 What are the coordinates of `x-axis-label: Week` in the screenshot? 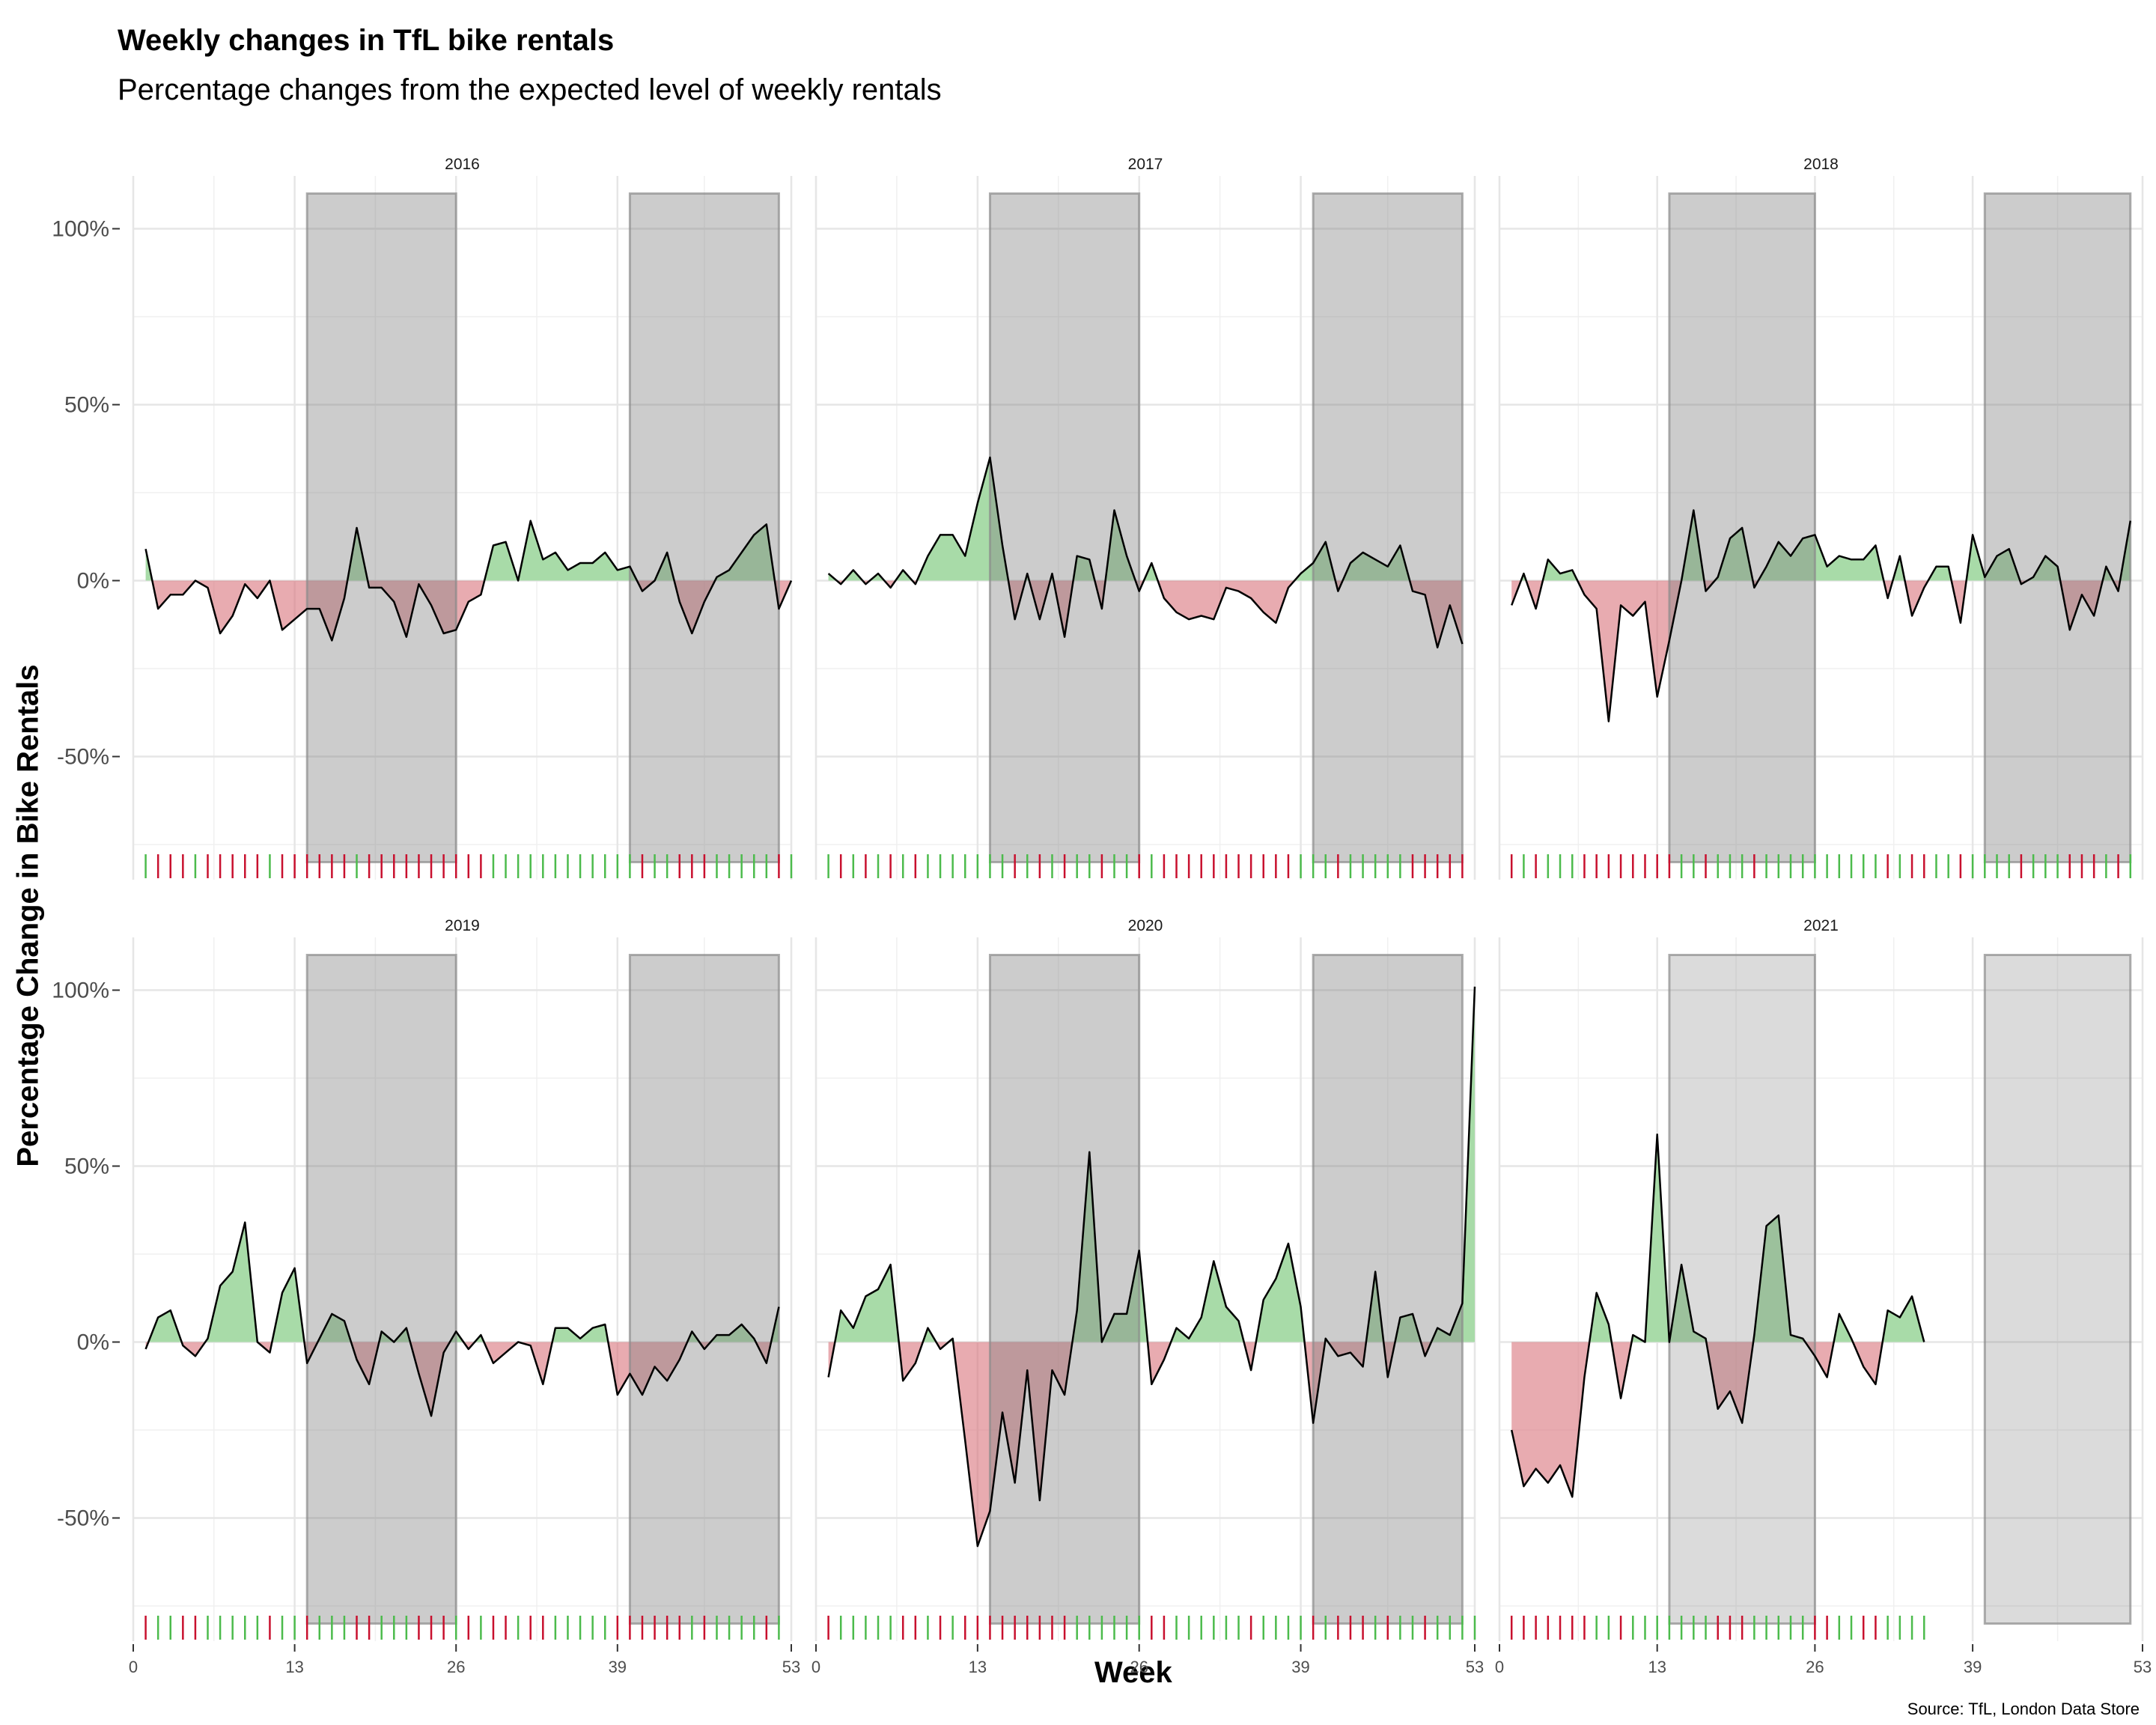 It's located at (1133, 1673).